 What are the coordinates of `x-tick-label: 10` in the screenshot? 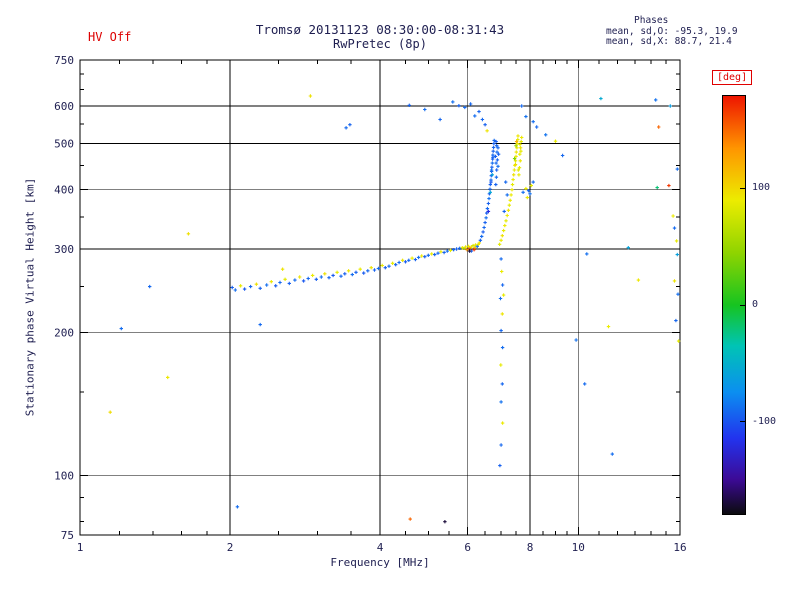 It's located at (578, 547).